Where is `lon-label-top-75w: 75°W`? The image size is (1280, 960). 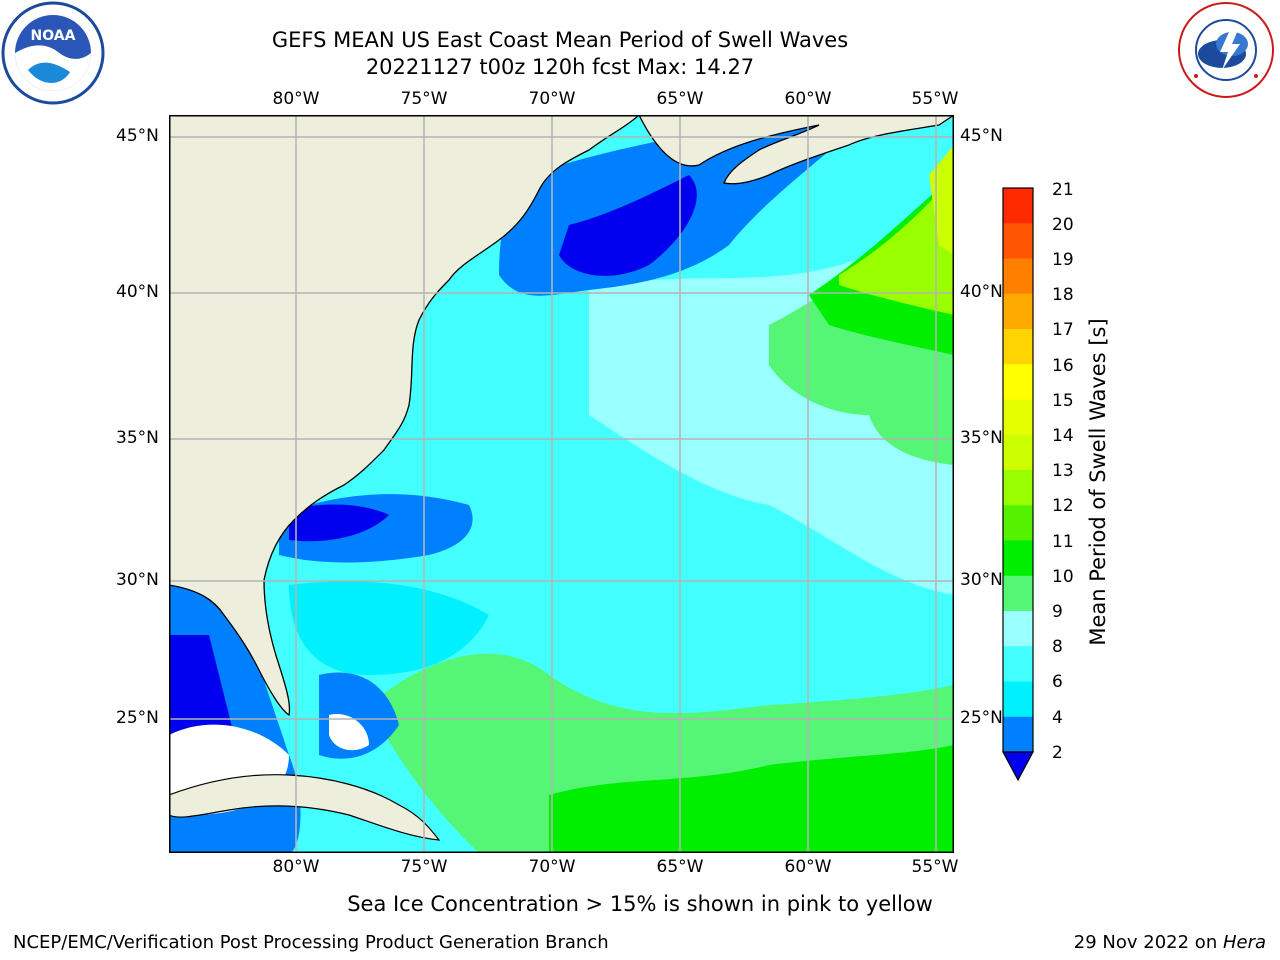
lon-label-top-75w: 75°W is located at coordinates (424, 99).